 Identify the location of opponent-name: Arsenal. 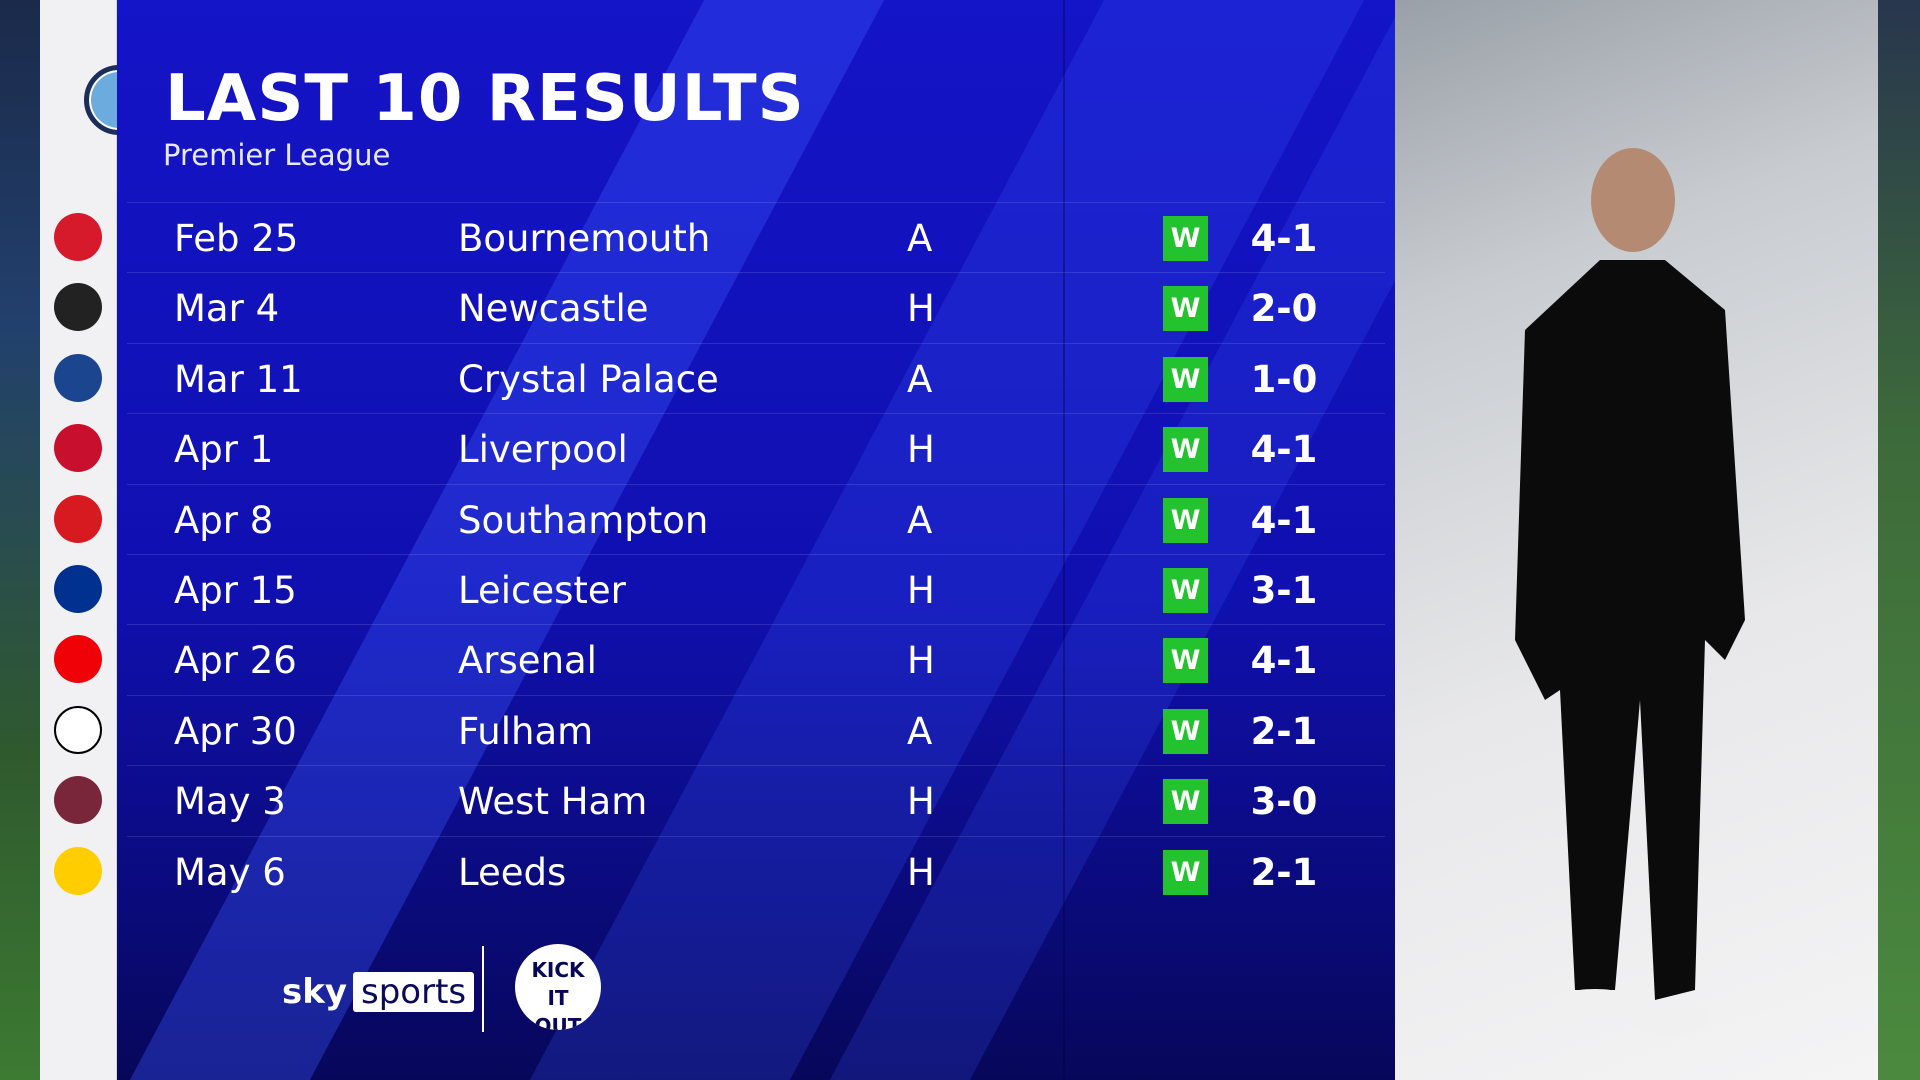
(527, 661).